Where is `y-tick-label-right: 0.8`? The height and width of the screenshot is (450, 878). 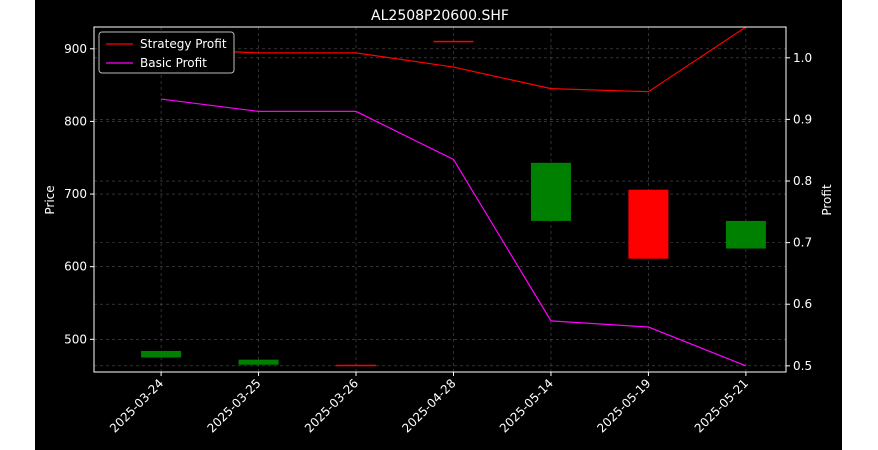
y-tick-label-right: 0.8 is located at coordinates (802, 181).